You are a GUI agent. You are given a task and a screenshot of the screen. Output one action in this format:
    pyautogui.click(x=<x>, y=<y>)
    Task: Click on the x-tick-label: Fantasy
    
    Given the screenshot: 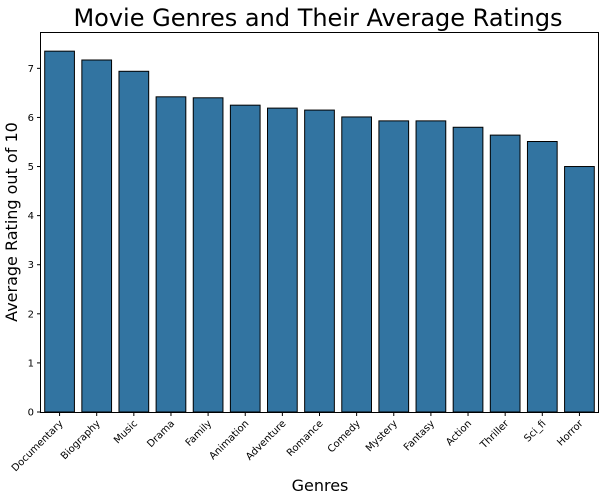 What is the action you would take?
    pyautogui.click(x=419, y=435)
    